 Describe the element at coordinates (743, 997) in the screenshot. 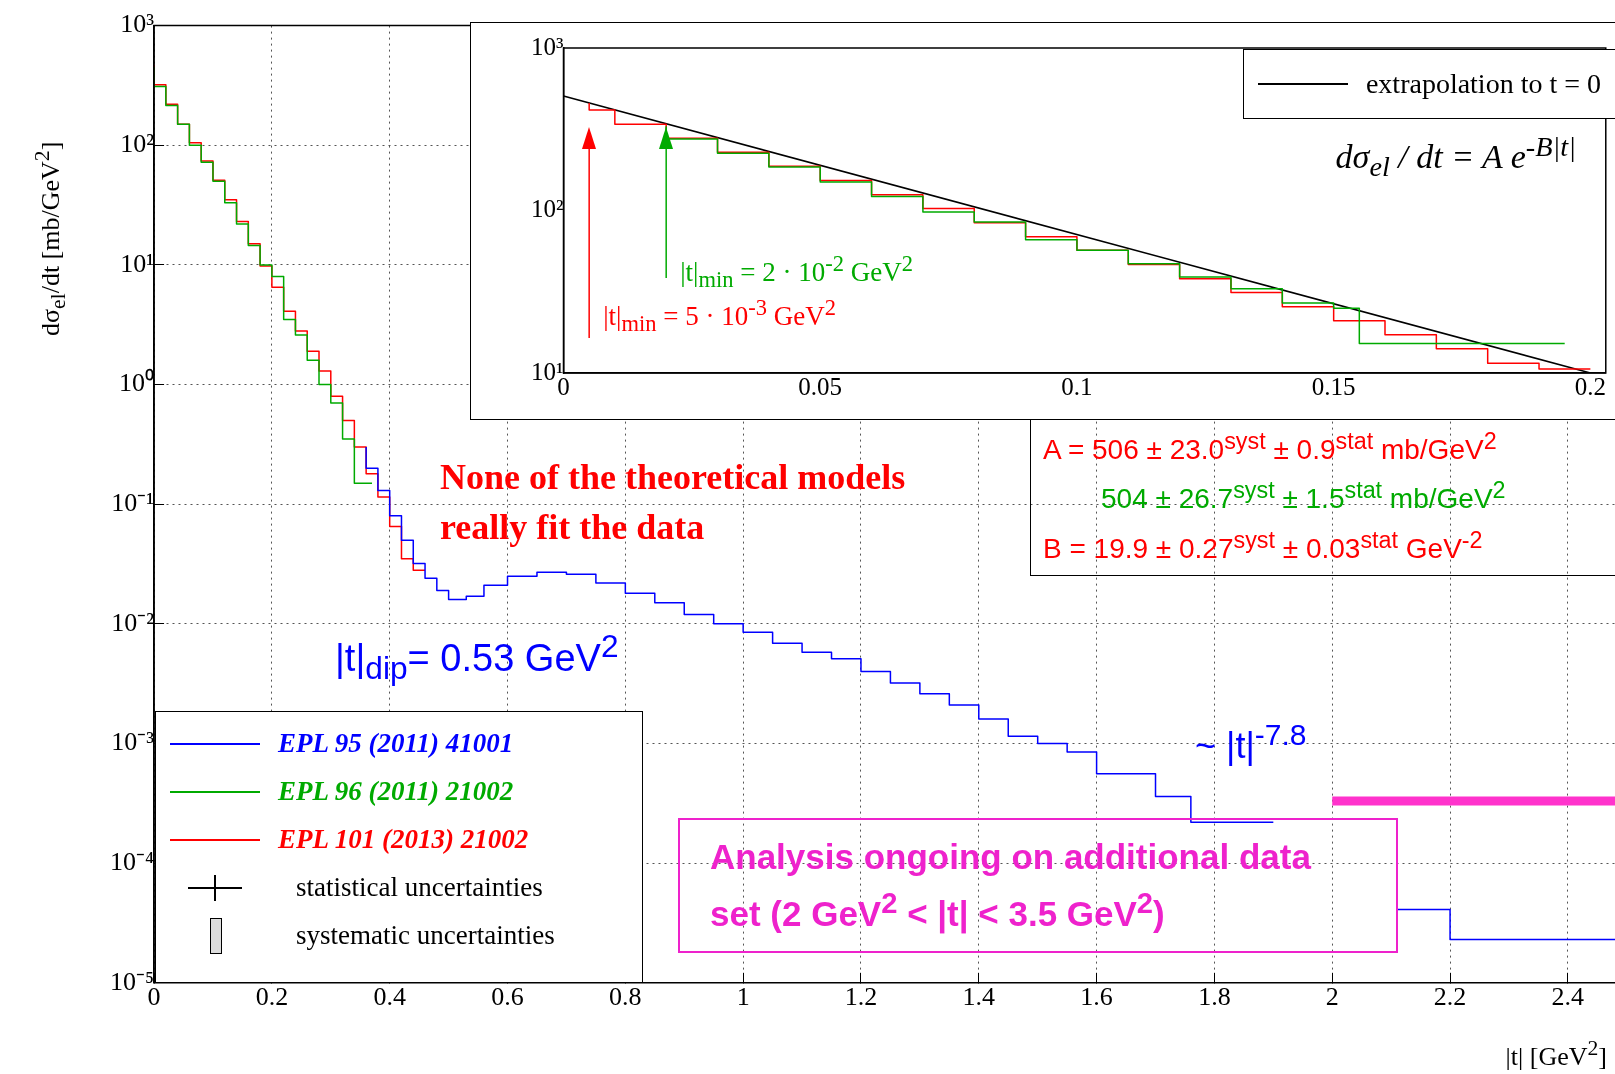

I see `x-tick-label: 1` at that location.